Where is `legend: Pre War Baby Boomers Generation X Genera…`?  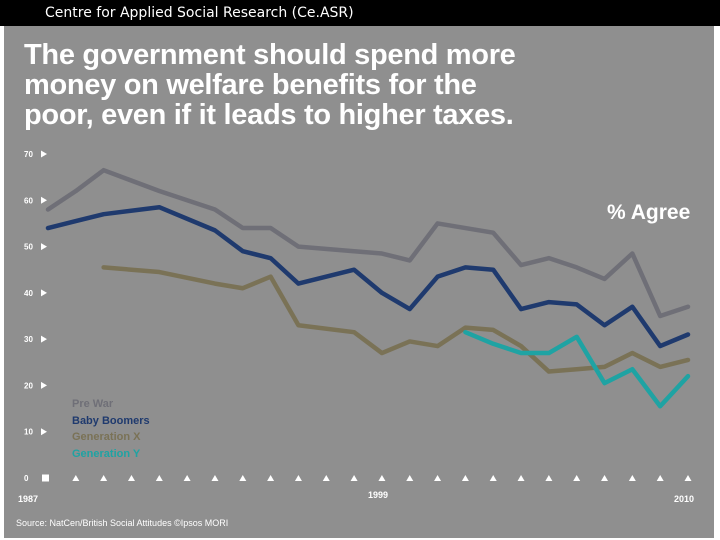 legend: Pre War Baby Boomers Generation X Genera… is located at coordinates (111, 429).